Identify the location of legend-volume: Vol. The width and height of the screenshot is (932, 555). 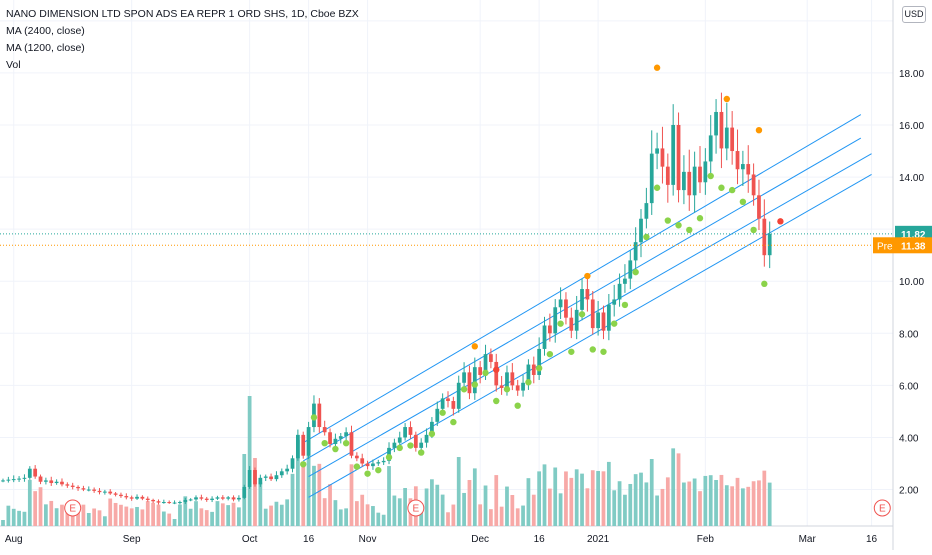
(13, 65).